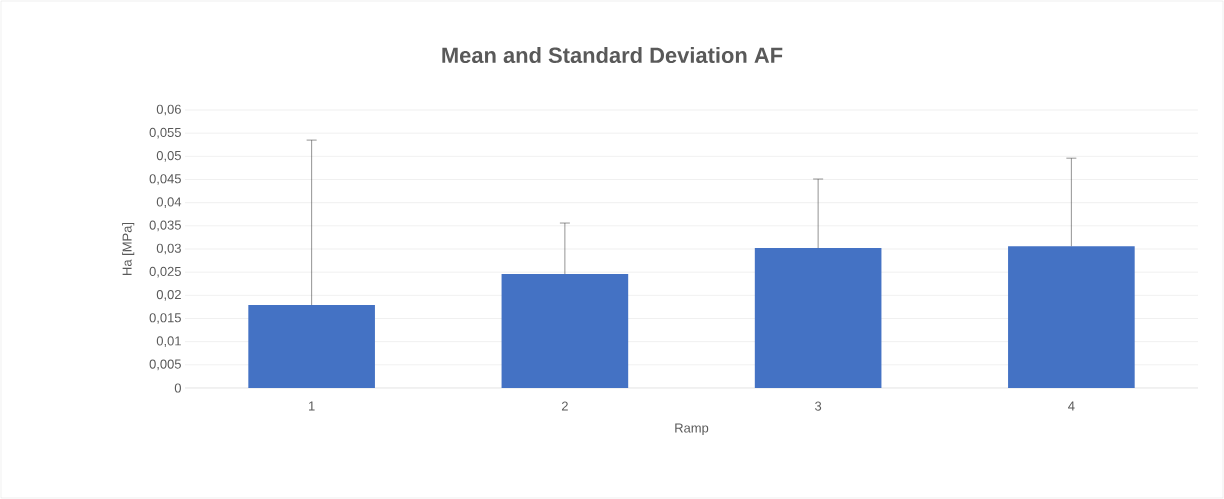 Image resolution: width=1224 pixels, height=499 pixels. I want to click on x-tick-label: 1, so click(312, 406).